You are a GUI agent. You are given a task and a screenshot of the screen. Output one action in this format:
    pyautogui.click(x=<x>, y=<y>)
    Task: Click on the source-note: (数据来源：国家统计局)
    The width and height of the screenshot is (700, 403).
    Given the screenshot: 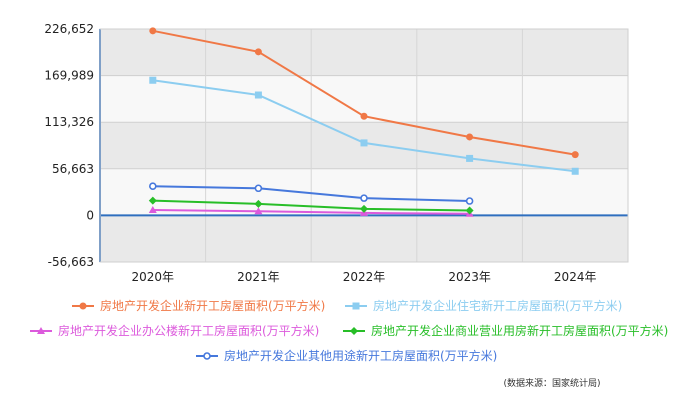 What is the action you would take?
    pyautogui.click(x=551, y=383)
    